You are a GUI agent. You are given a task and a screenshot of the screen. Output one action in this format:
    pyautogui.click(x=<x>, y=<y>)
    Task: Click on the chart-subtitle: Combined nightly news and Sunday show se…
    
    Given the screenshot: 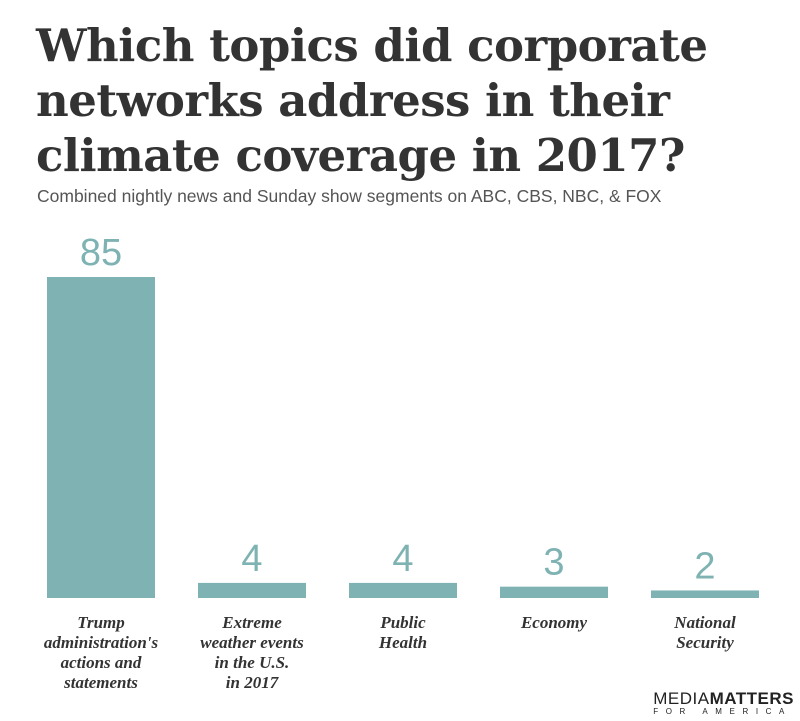 What is the action you would take?
    pyautogui.click(x=349, y=196)
    